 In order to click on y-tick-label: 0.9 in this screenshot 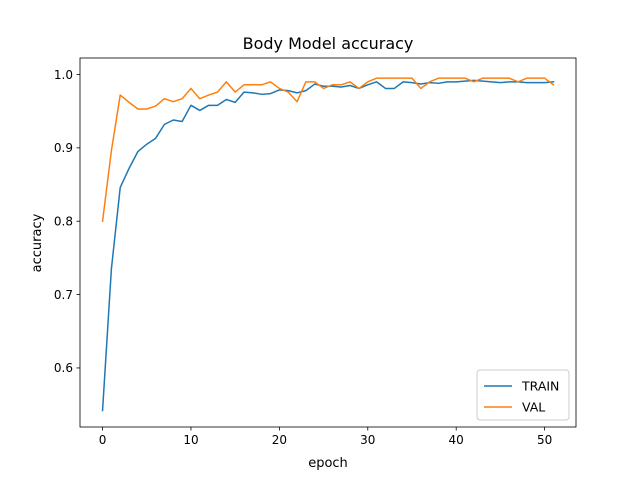, I will do `click(63, 148)`.